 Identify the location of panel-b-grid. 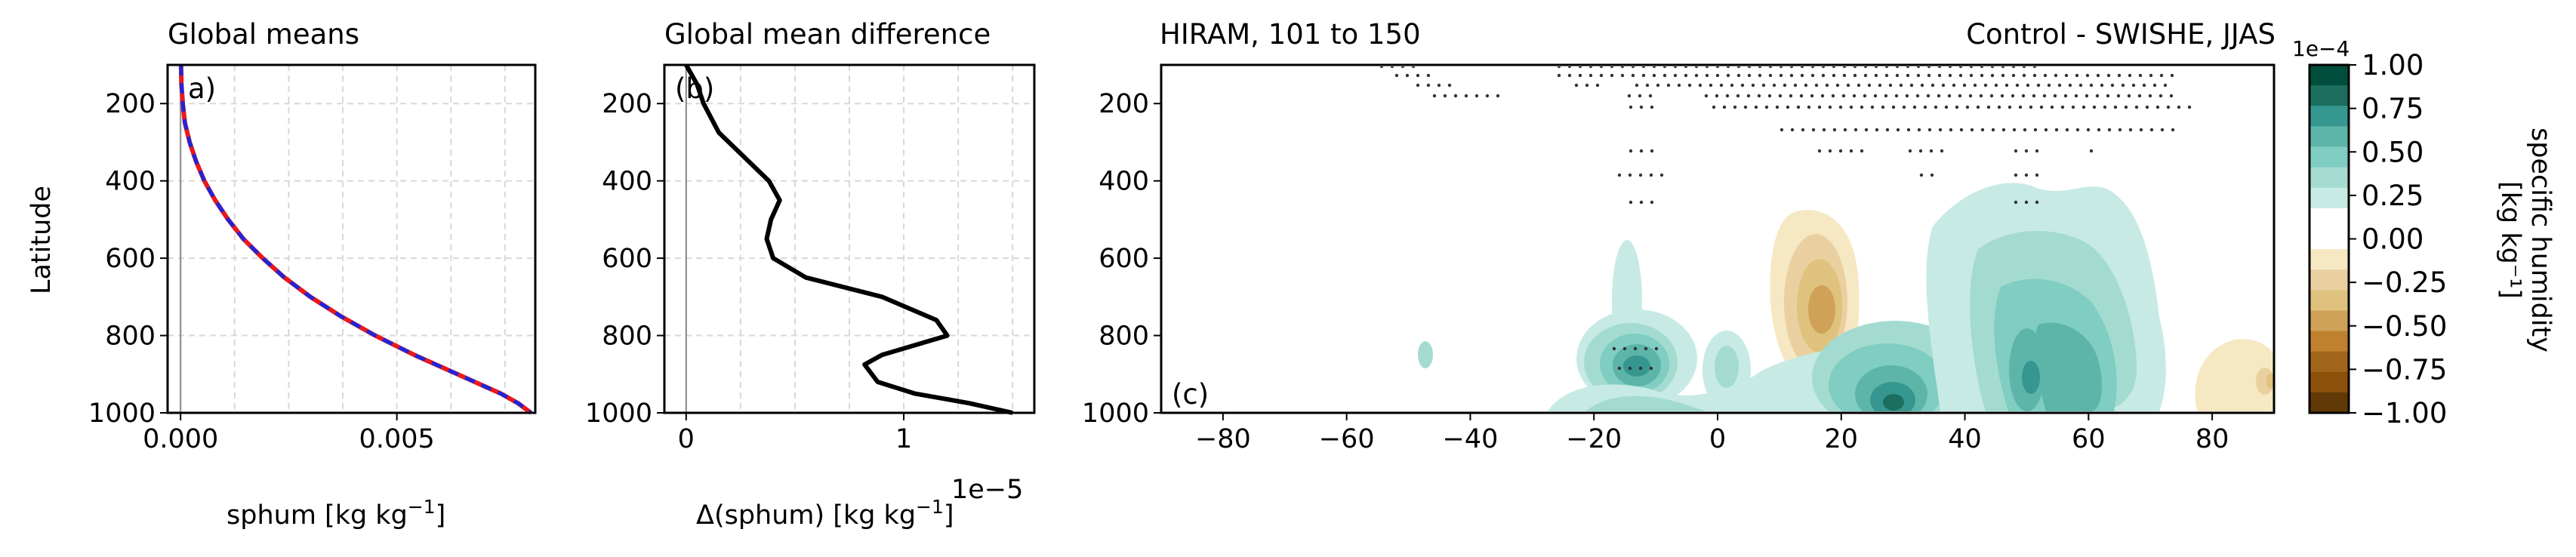
(849, 239).